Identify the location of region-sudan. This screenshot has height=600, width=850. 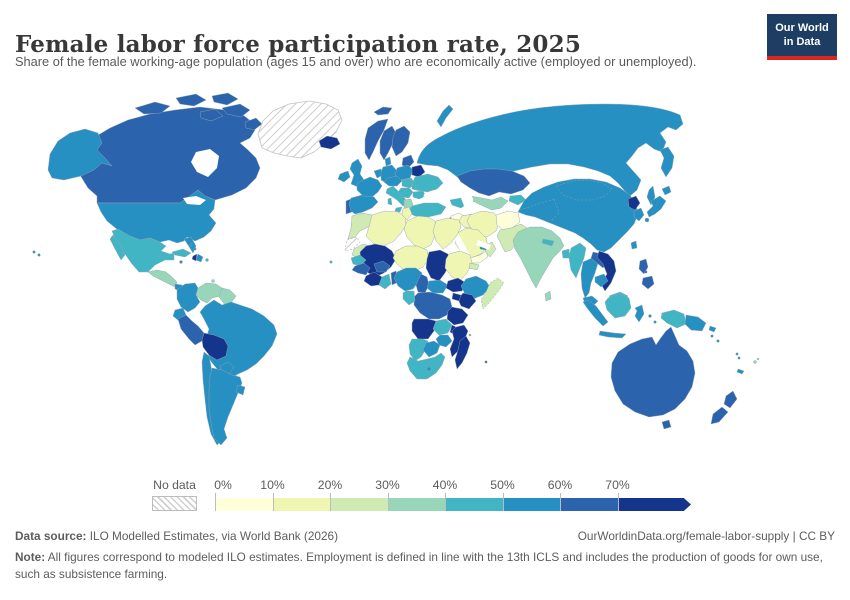
(458, 266).